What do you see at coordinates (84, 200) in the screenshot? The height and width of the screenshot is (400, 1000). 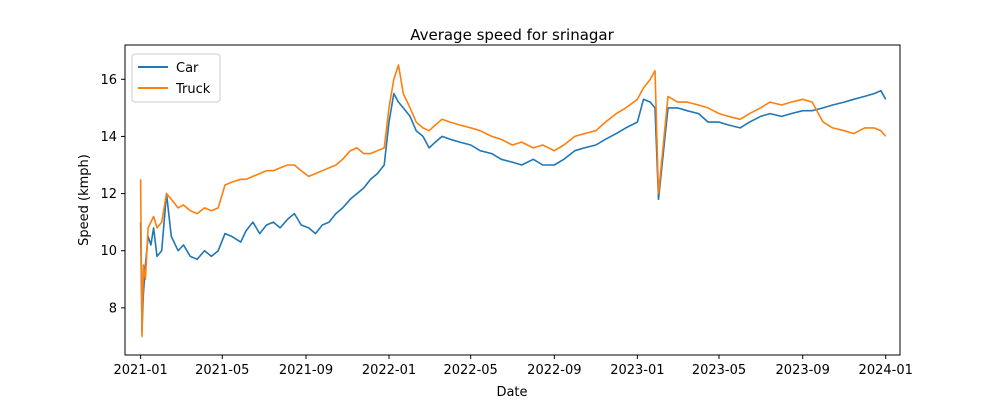 I see `y-axis-label: Speed (kmph)` at bounding box center [84, 200].